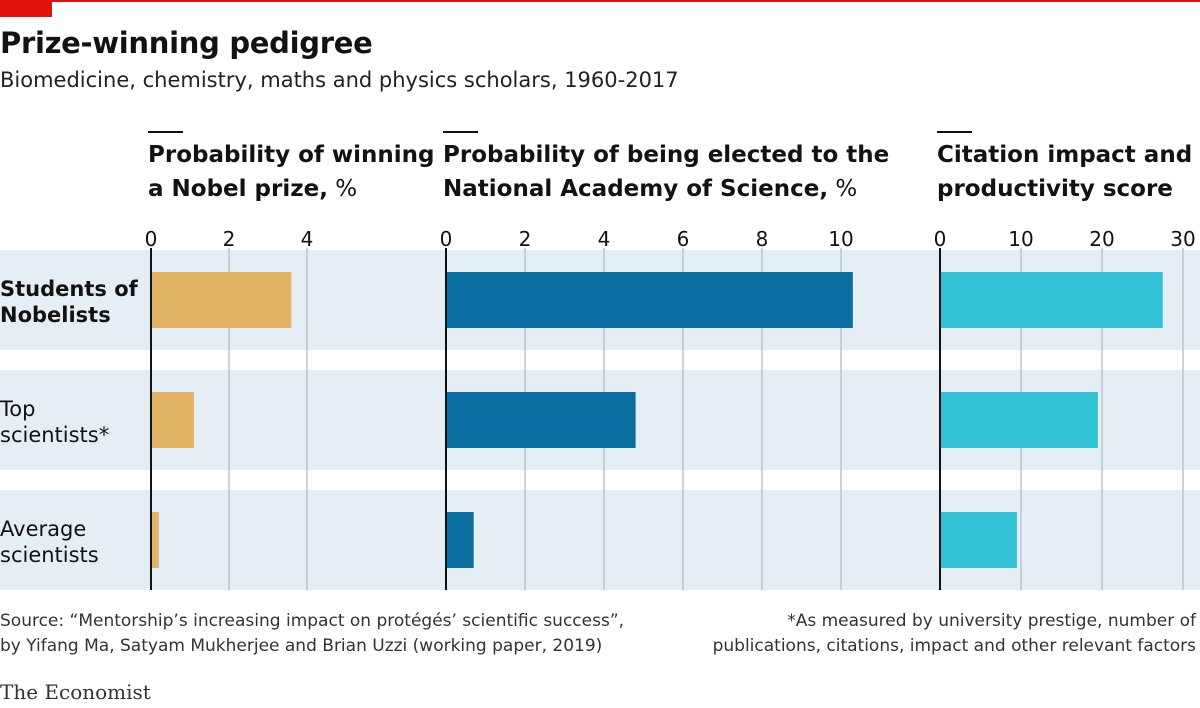  I want to click on chart-title: Prize-winning pedigree, so click(186, 43).